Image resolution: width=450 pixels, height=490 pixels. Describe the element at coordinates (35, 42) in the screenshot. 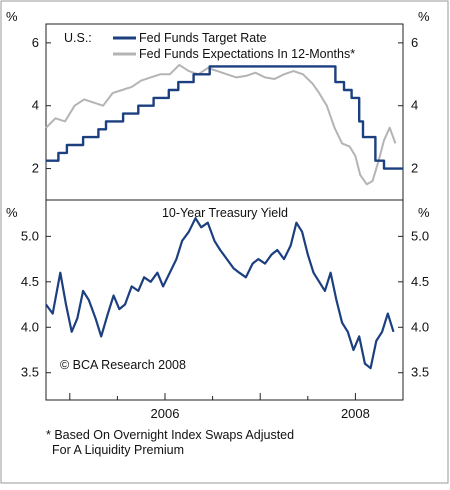

I see `top-left-tick-label-2: 6` at that location.